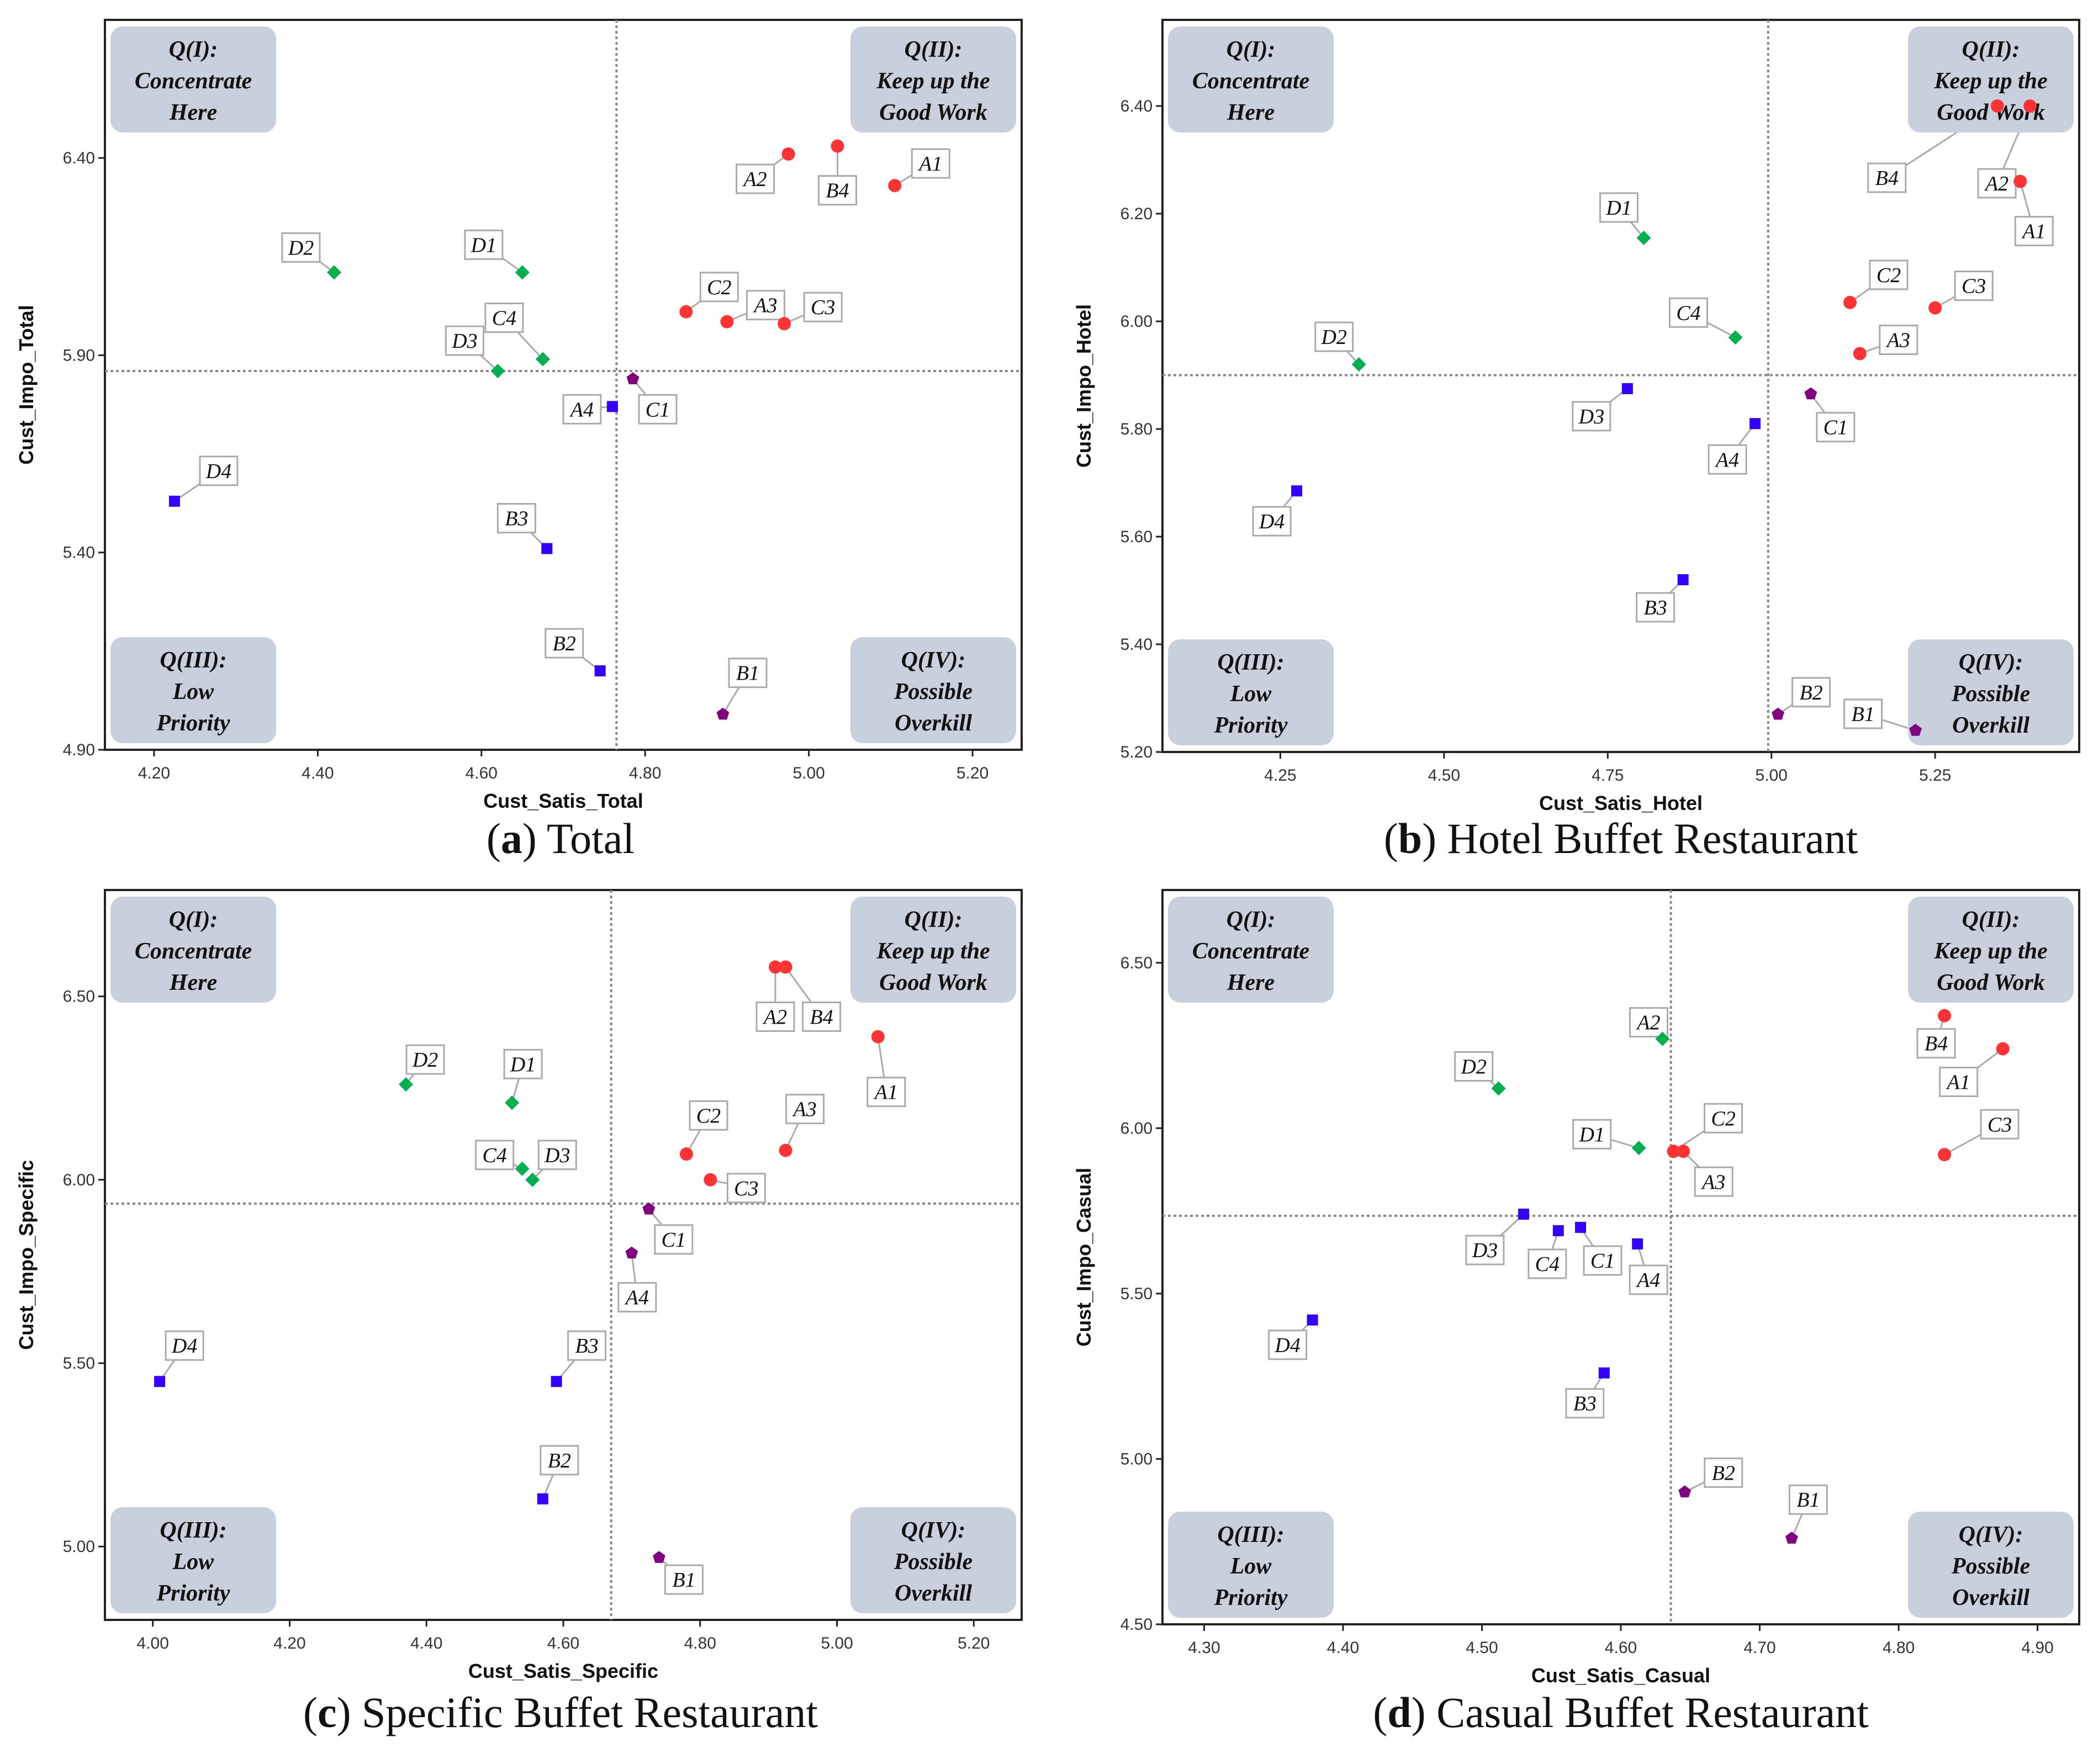  What do you see at coordinates (972, 773) in the screenshot?
I see `x-tick-label: 5.20` at bounding box center [972, 773].